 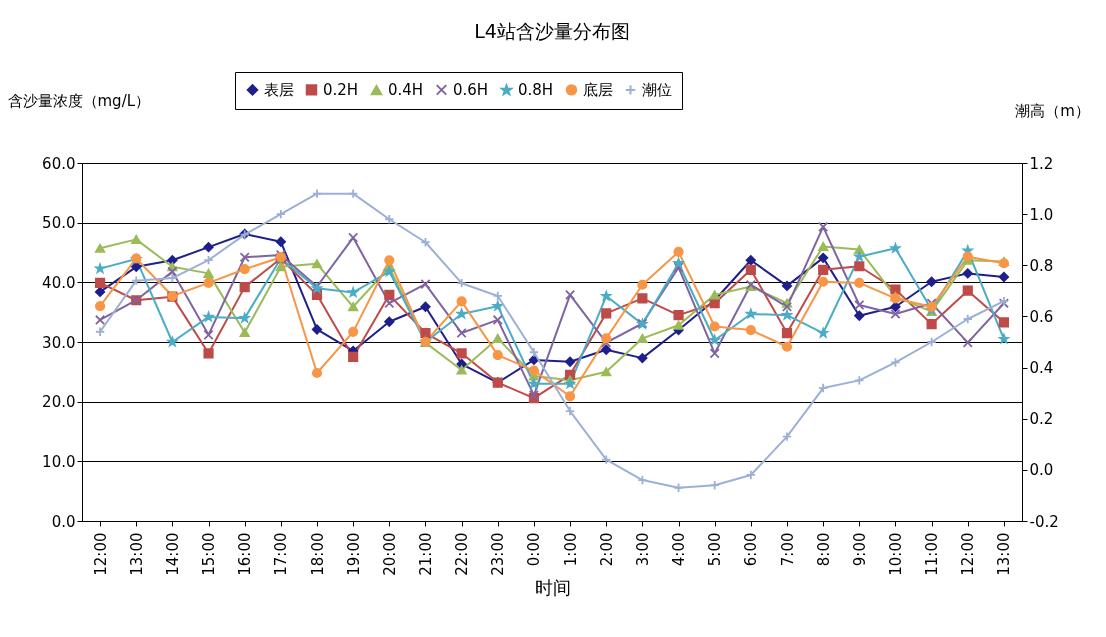 What do you see at coordinates (1041, 419) in the screenshot?
I see `y2-tick-label: 0.2` at bounding box center [1041, 419].